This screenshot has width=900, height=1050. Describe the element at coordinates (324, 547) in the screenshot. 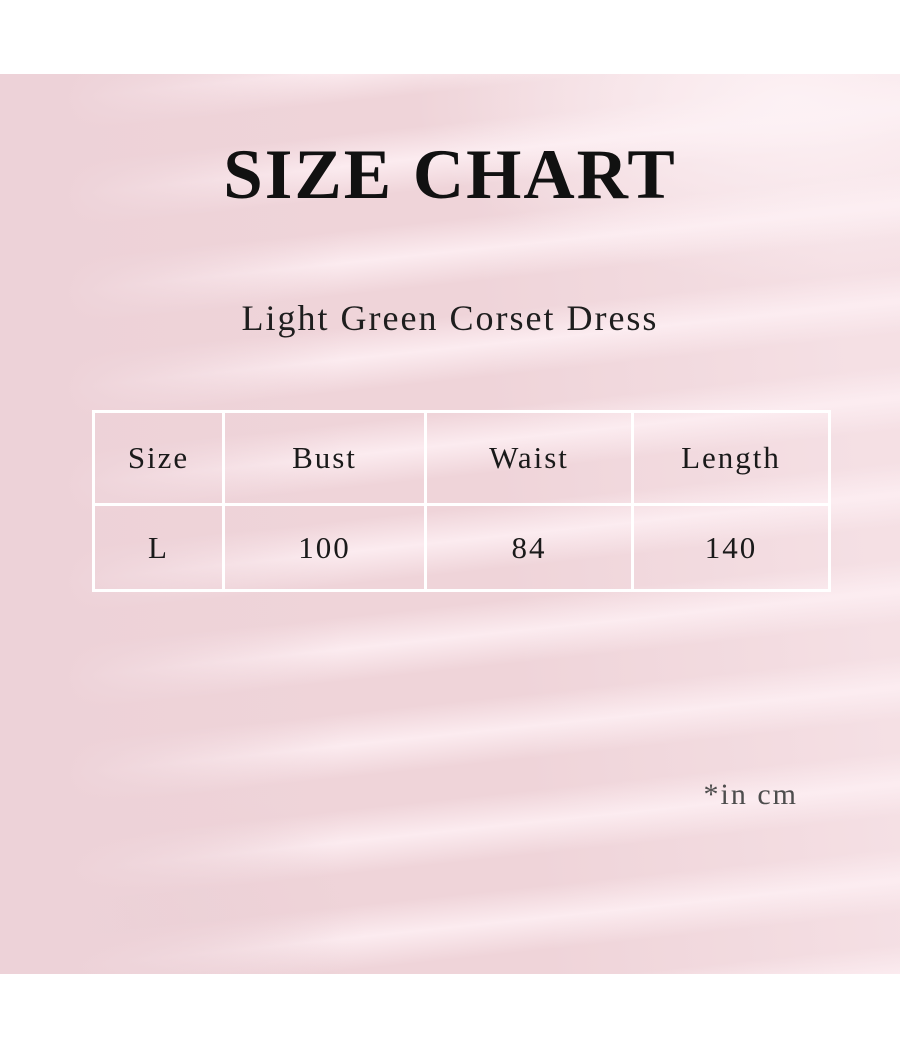

I see `cell-bust-value: 100` at that location.